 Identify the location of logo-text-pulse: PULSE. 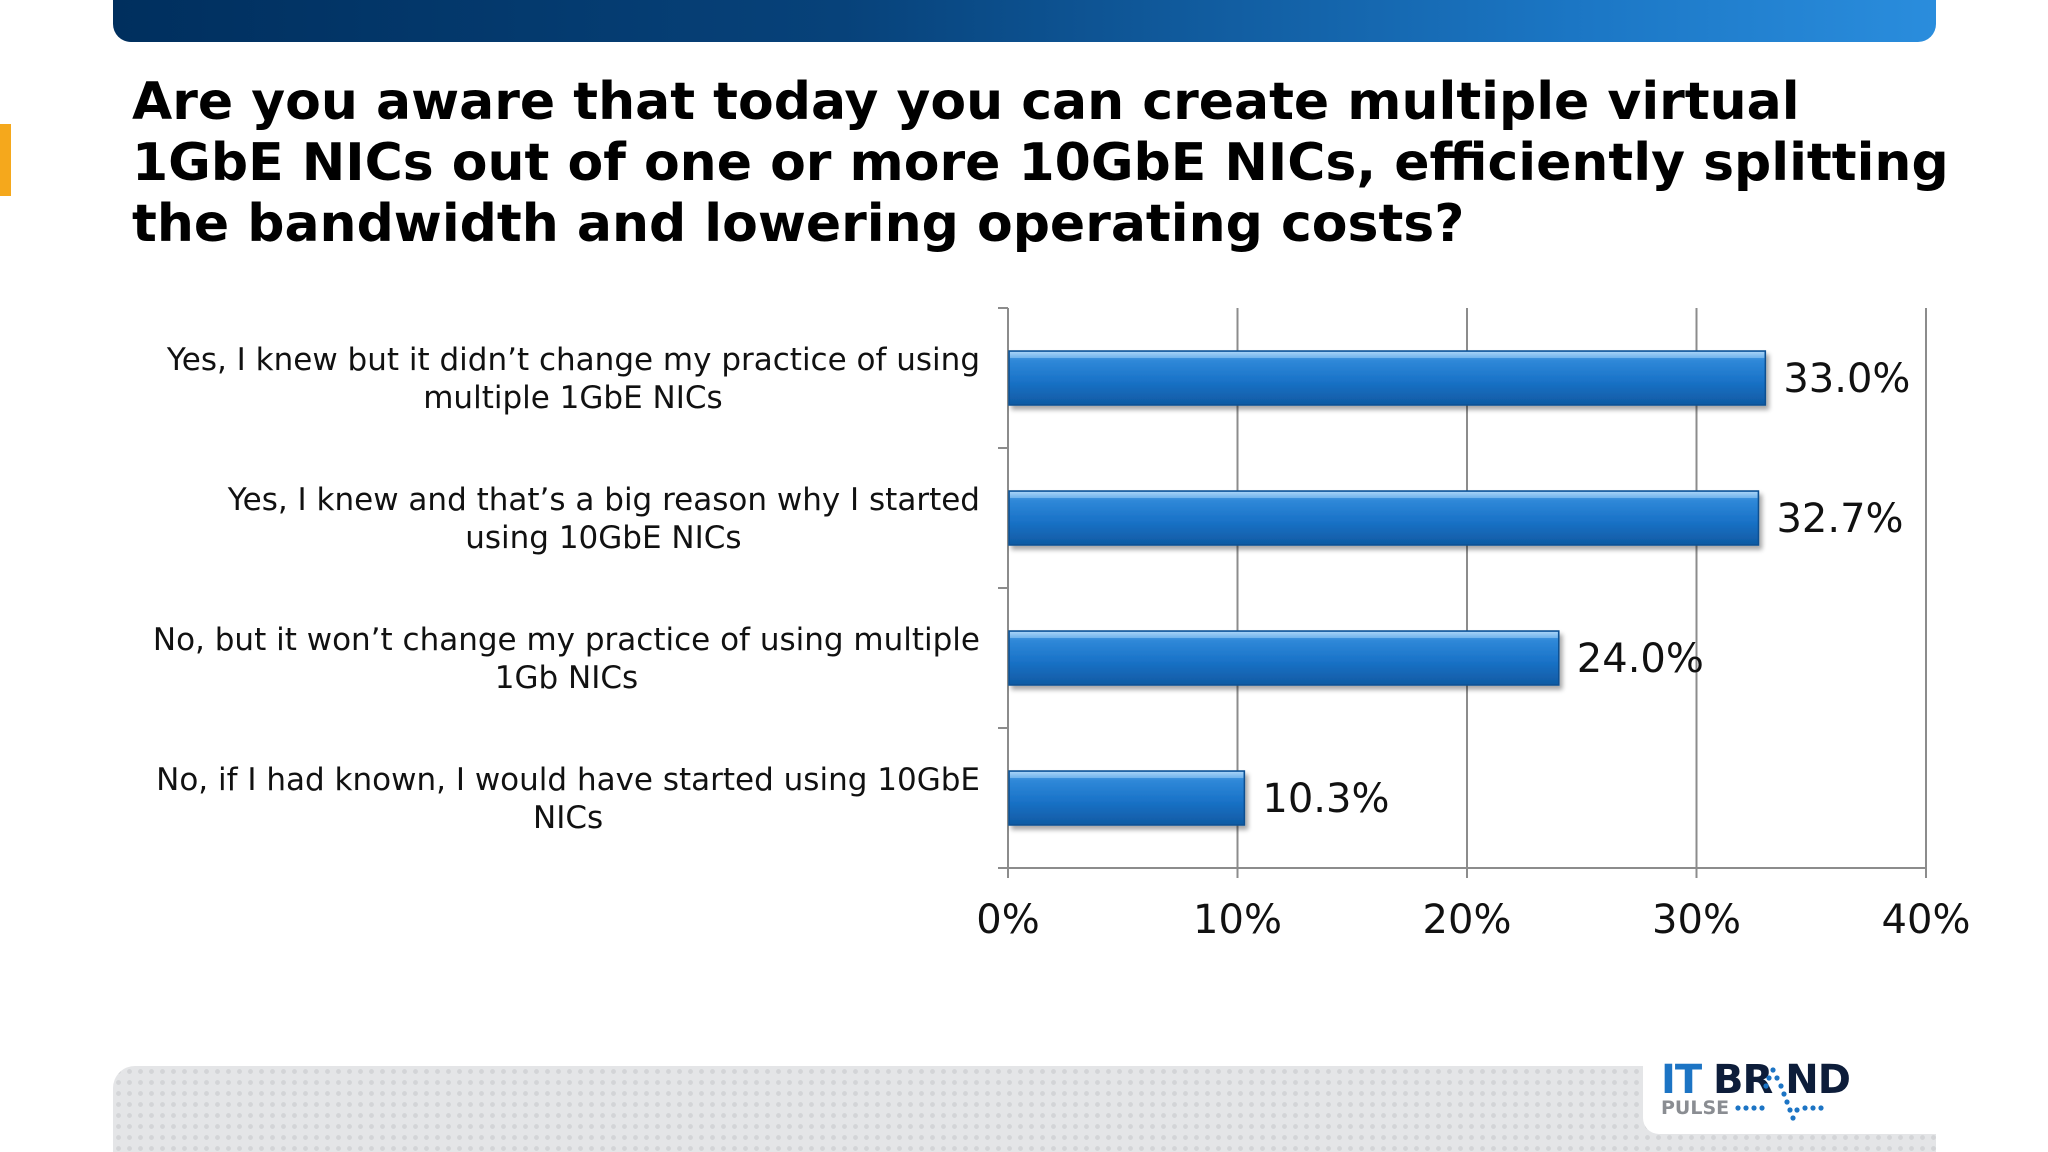
(1695, 1108).